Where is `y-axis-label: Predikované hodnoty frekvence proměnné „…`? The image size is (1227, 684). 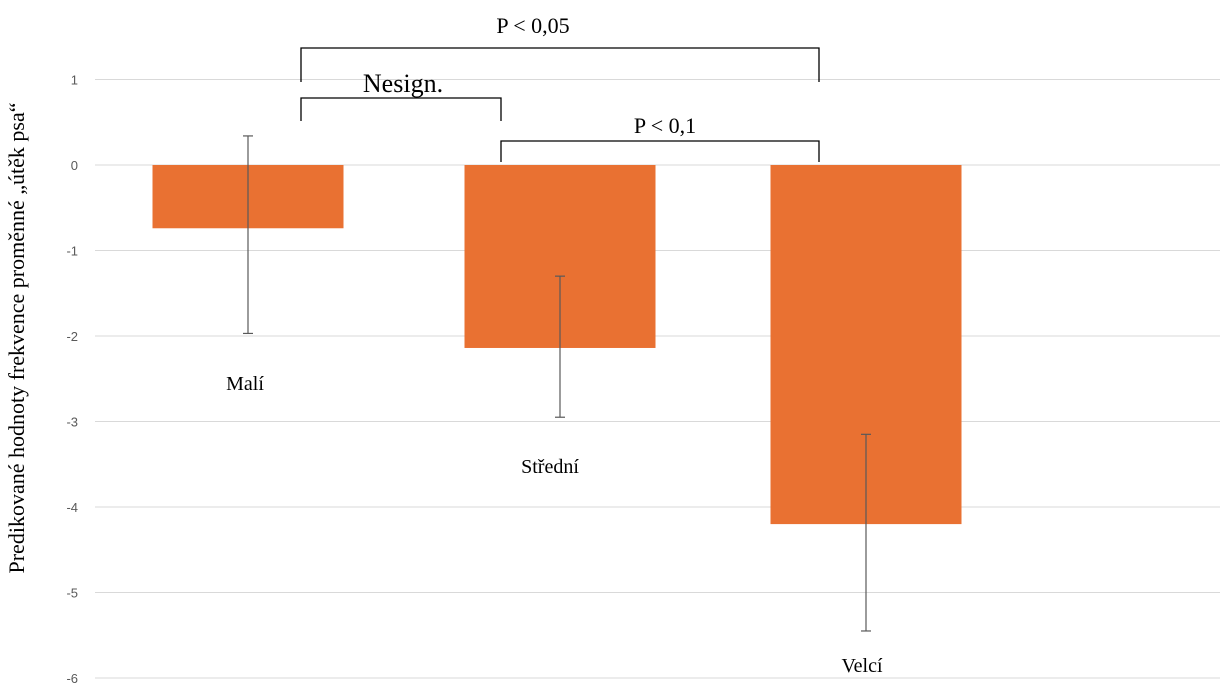
y-axis-label: Predikované hodnoty frekvence proměnné „… is located at coordinates (16, 338).